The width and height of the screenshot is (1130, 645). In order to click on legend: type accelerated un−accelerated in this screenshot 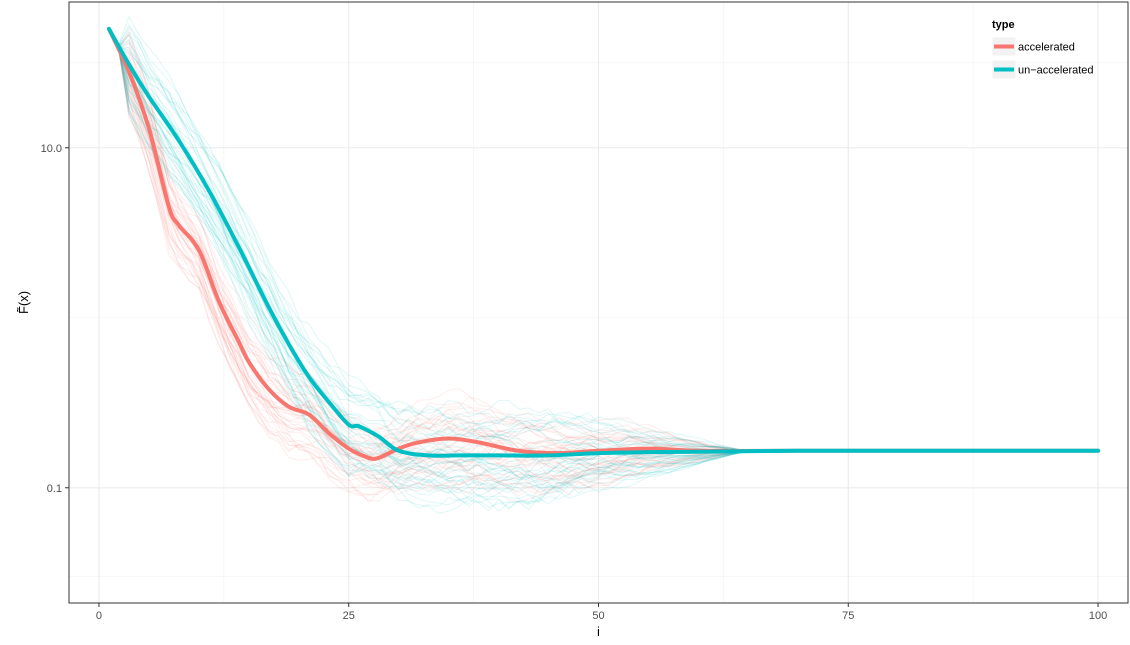, I will do `click(1042, 49)`.